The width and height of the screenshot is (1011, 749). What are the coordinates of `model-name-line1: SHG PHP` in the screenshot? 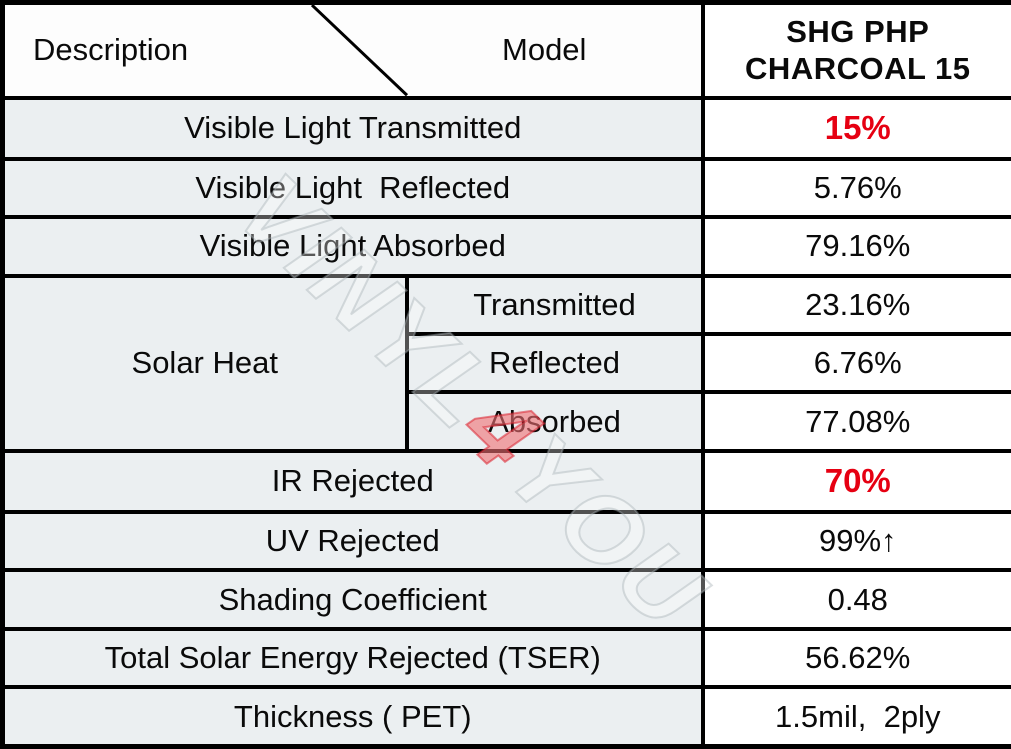 It's located at (858, 32).